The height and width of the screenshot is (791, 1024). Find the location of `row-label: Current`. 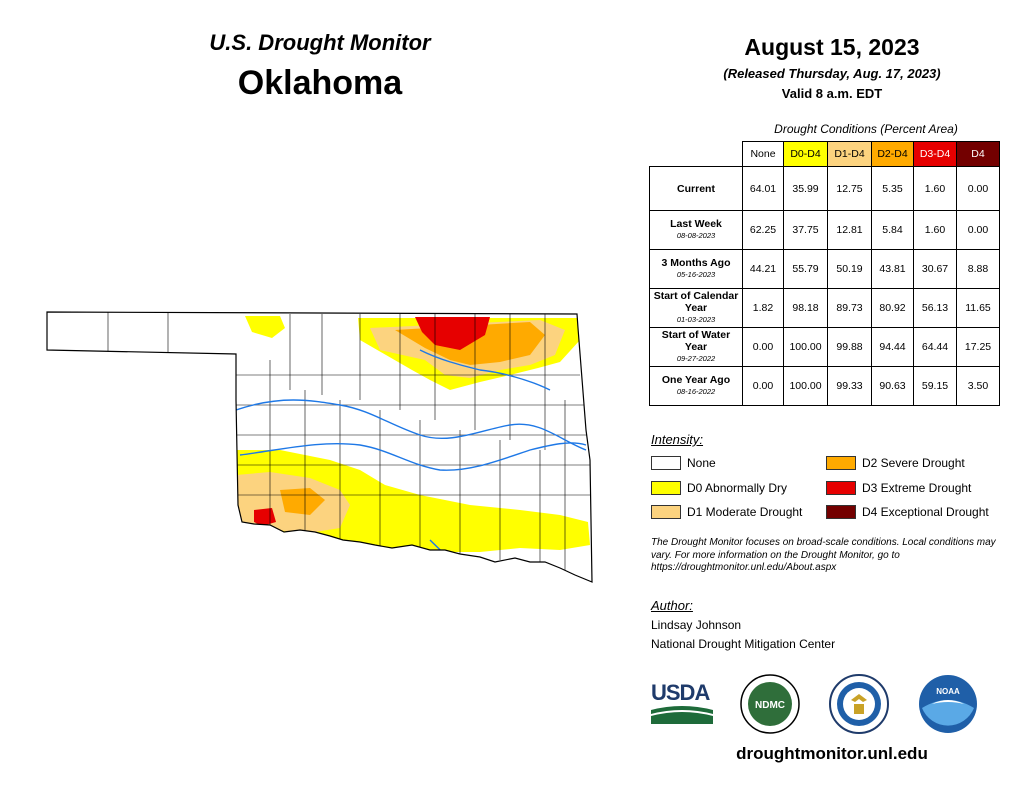

row-label: Current is located at coordinates (696, 188).